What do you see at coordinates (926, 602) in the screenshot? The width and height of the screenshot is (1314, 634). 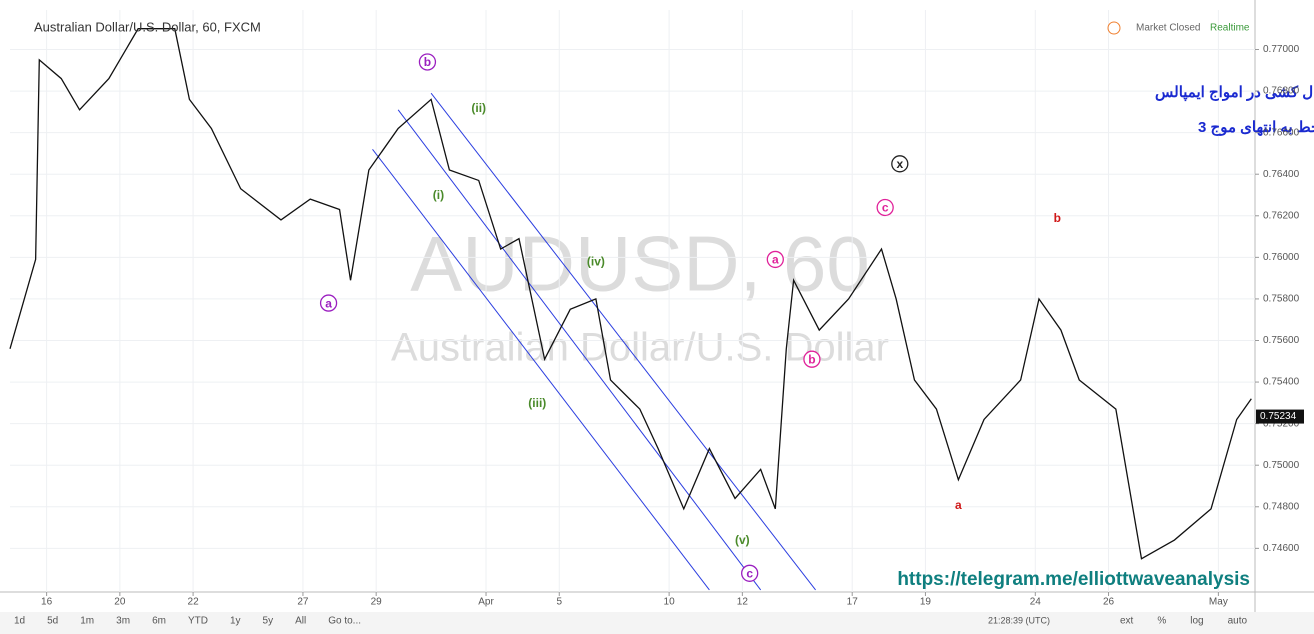 I see `x-tick-label: 19` at bounding box center [926, 602].